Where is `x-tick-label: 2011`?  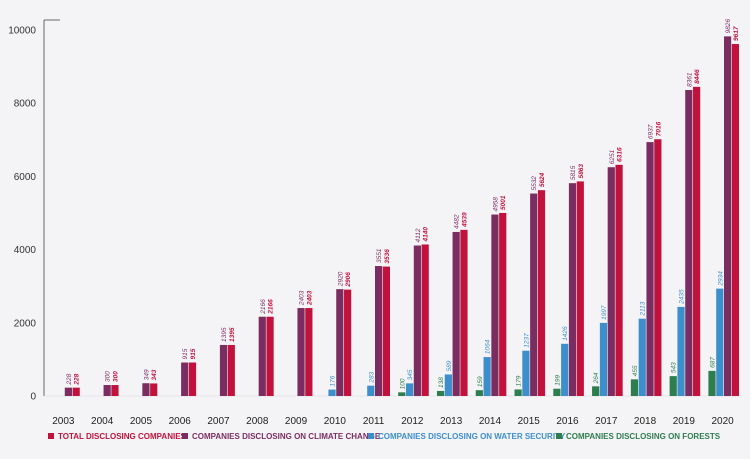 x-tick-label: 2011 is located at coordinates (374, 421).